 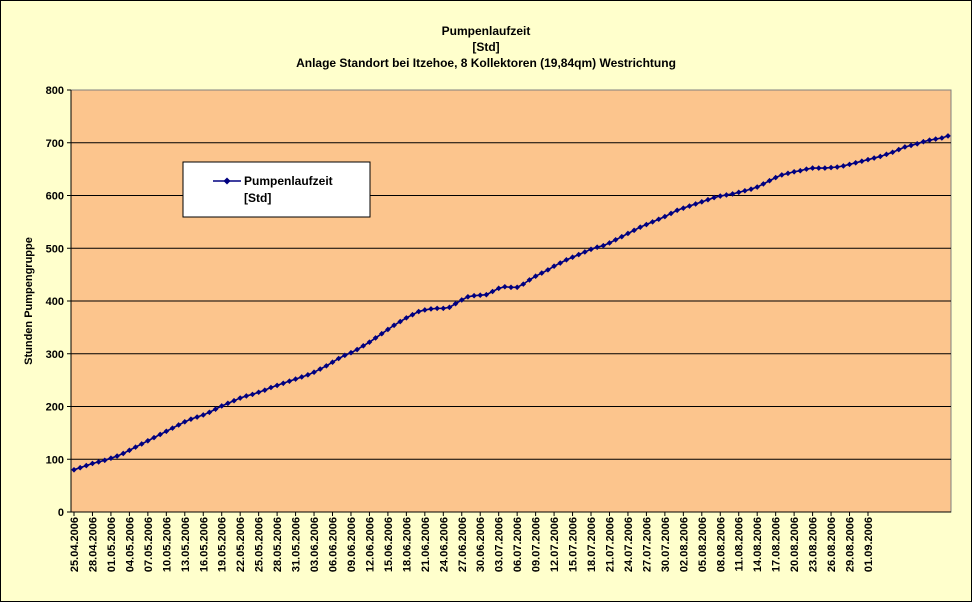 What do you see at coordinates (407, 544) in the screenshot?
I see `x-tick-label: 18.06.2006` at bounding box center [407, 544].